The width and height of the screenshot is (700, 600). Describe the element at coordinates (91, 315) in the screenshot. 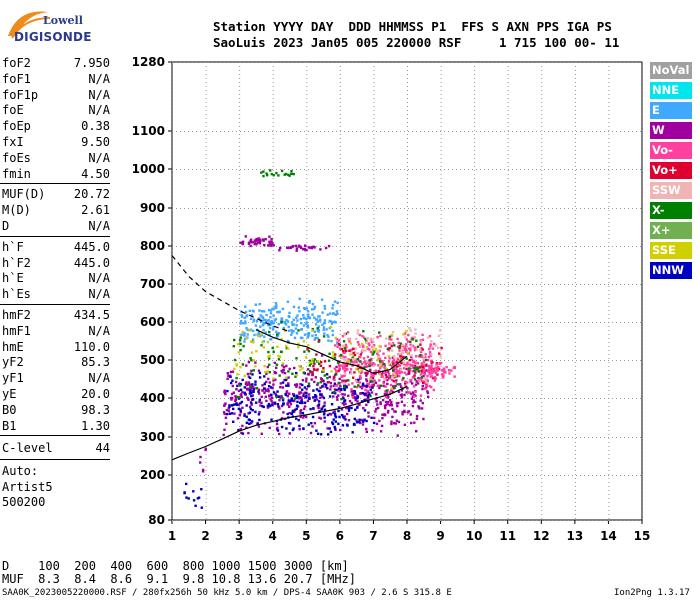

I see `param-value: 434.5` at that location.